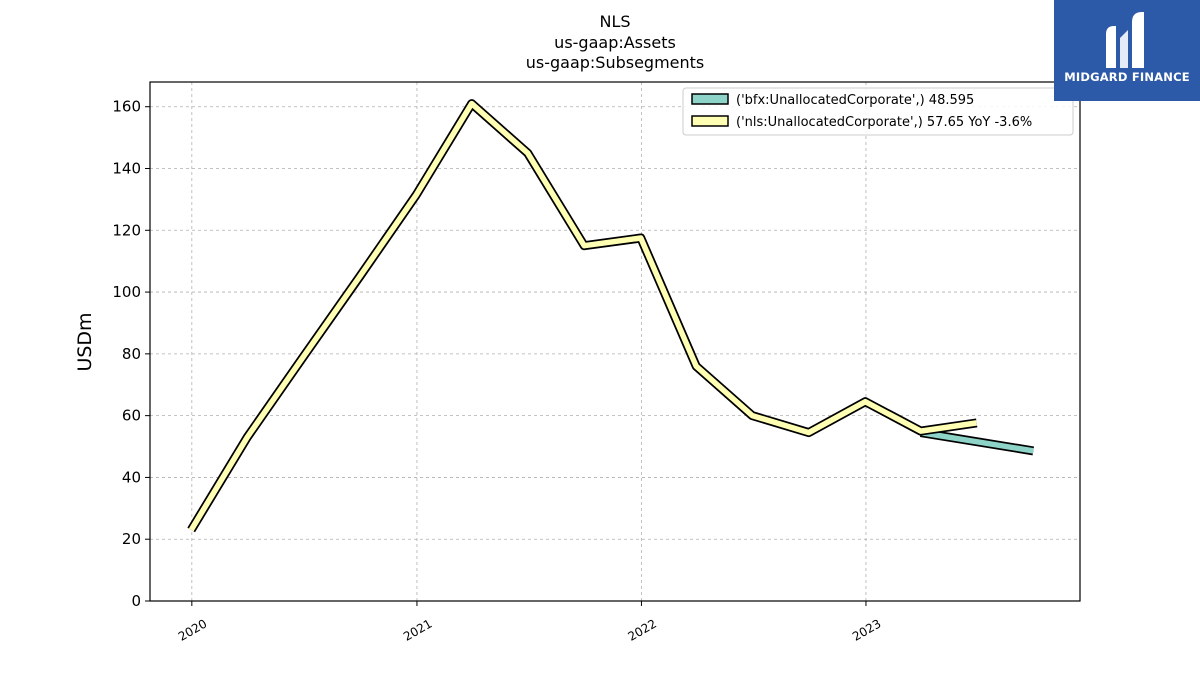  I want to click on x-axis: 2020 2021 2022 2023, so click(529, 622).